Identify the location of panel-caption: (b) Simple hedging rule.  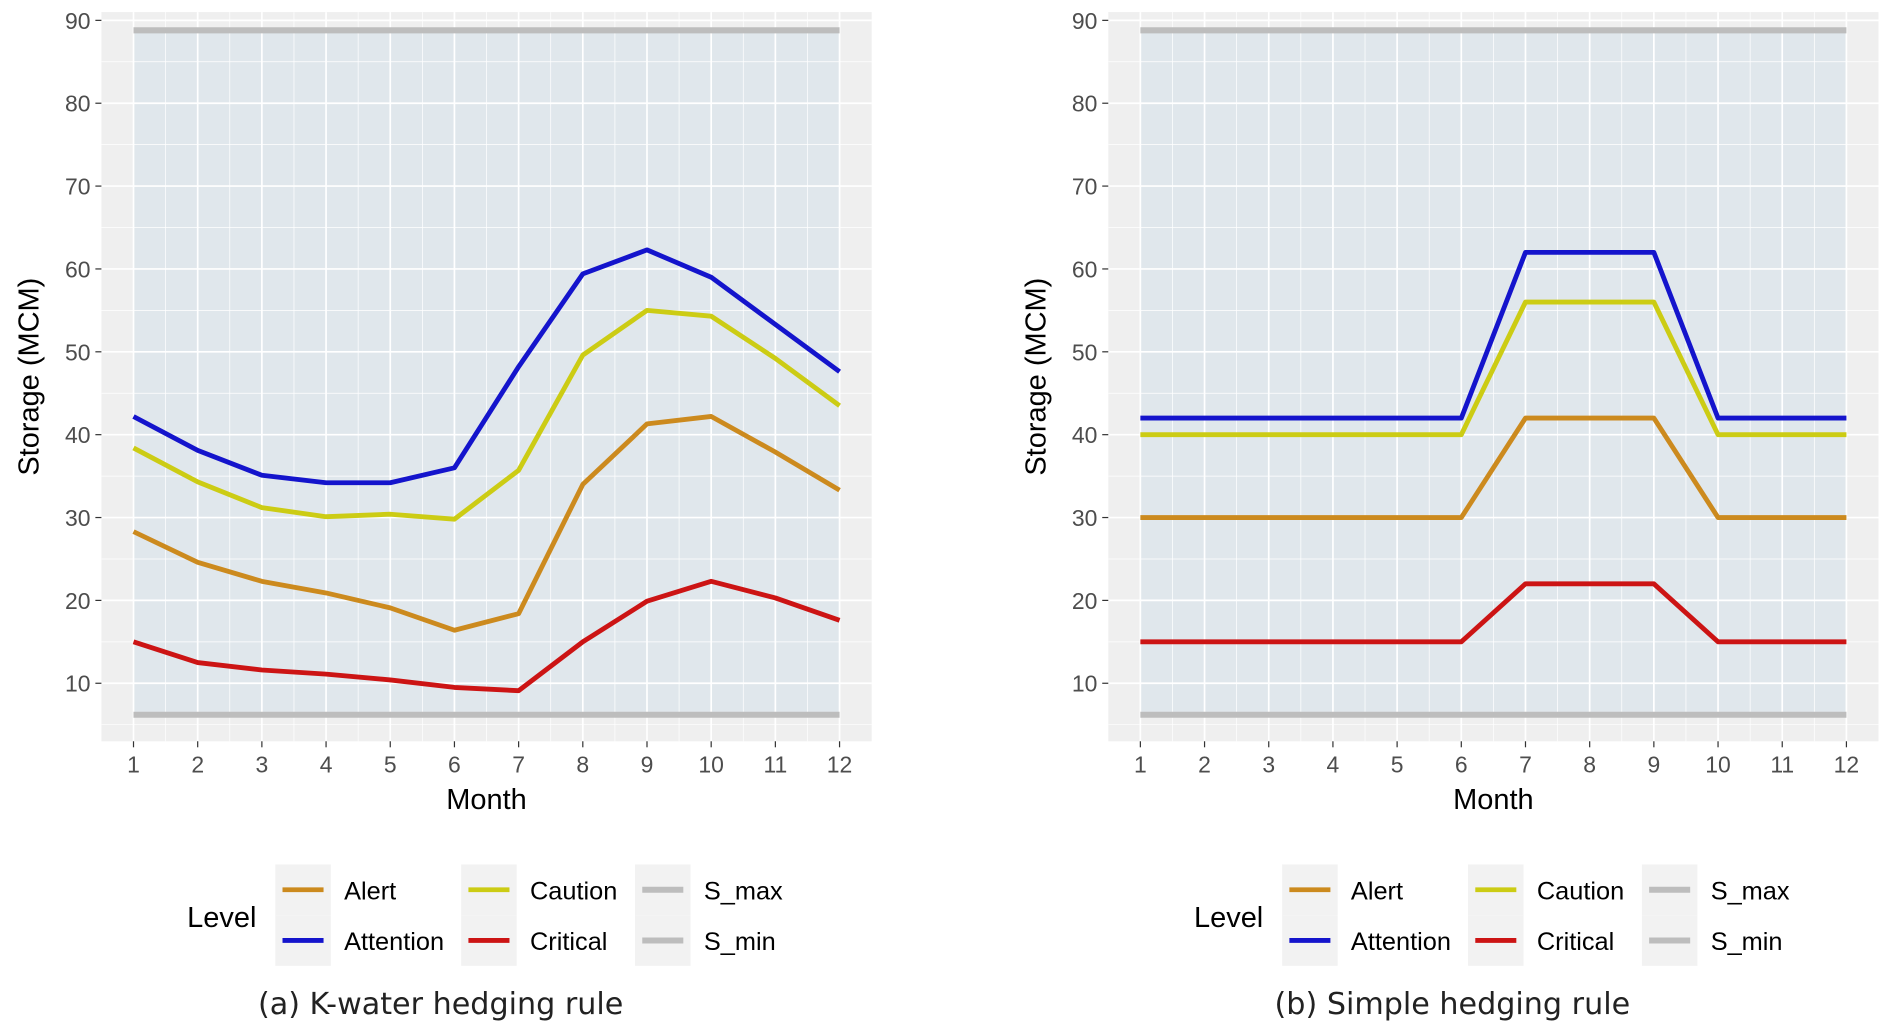
(1453, 1004).